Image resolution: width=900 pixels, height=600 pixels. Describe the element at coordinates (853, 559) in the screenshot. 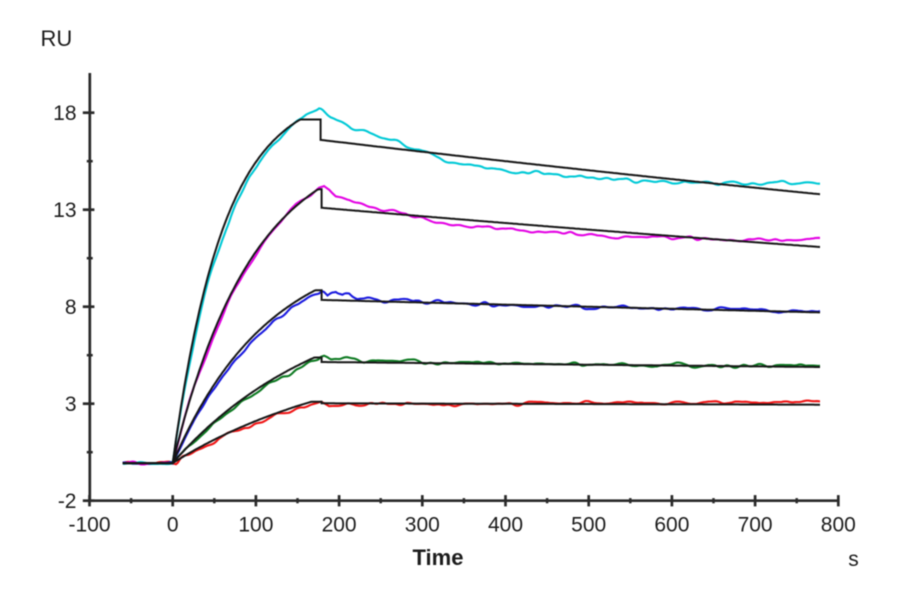

I see `svg-text: s` at that location.